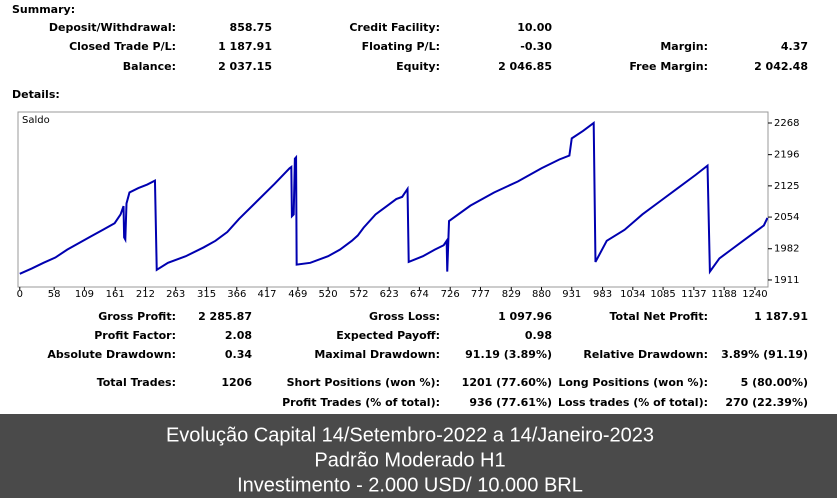 The image size is (837, 502). I want to click on field-value: 2 046.85, so click(525, 66).